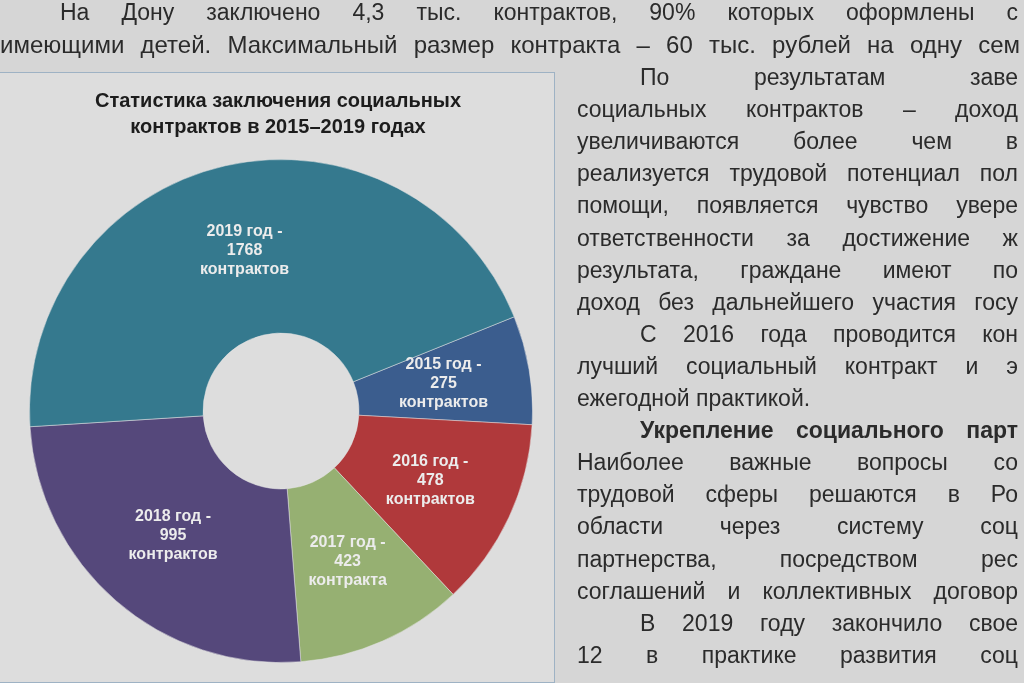 The image size is (1024, 683). I want to click on text: соглашений и коллективных договор, so click(797, 590).